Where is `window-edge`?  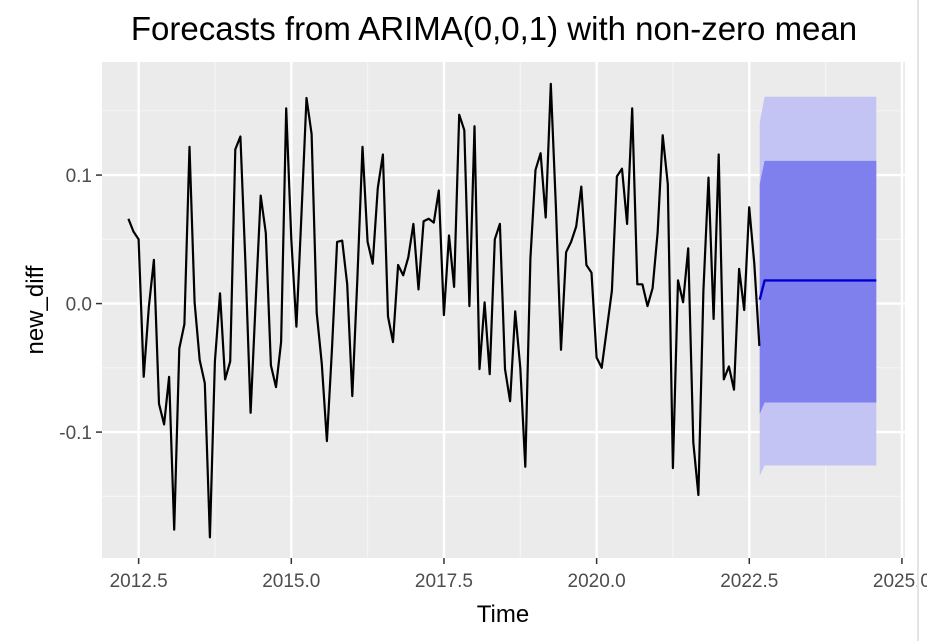
window-edge is located at coordinates (918, 320).